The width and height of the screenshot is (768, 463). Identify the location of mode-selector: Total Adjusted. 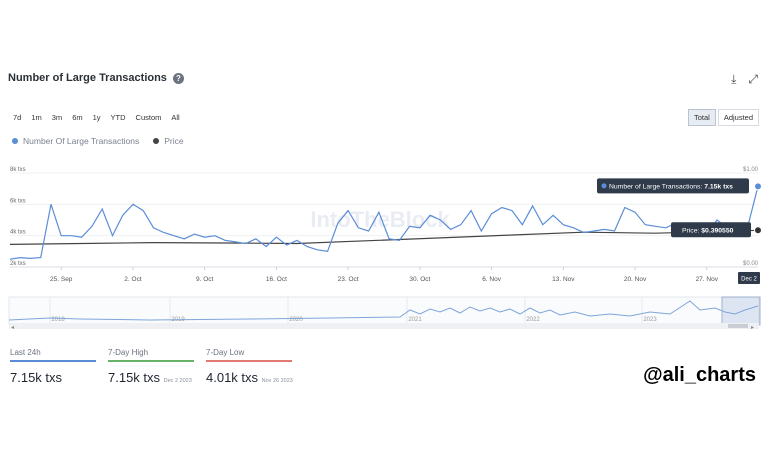
(723, 117).